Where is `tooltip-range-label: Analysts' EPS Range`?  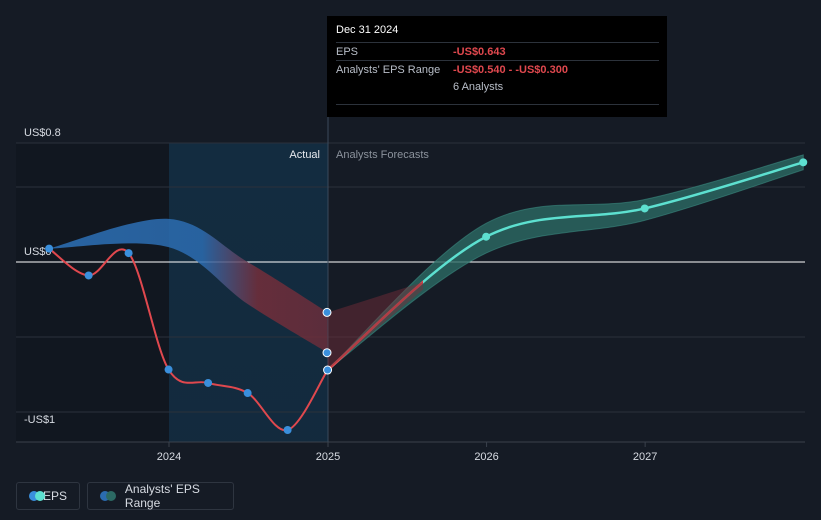 tooltip-range-label: Analysts' EPS Range is located at coordinates (388, 69).